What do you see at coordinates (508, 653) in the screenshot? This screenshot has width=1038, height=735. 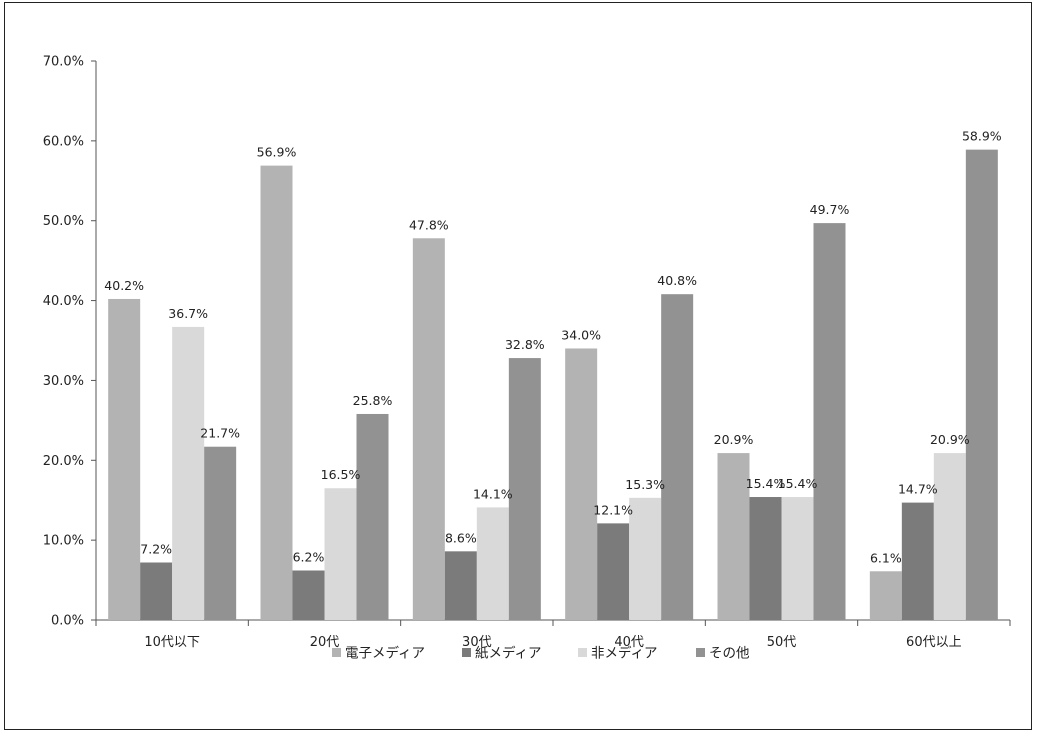 I see `legend-label: 紙メディア` at bounding box center [508, 653].